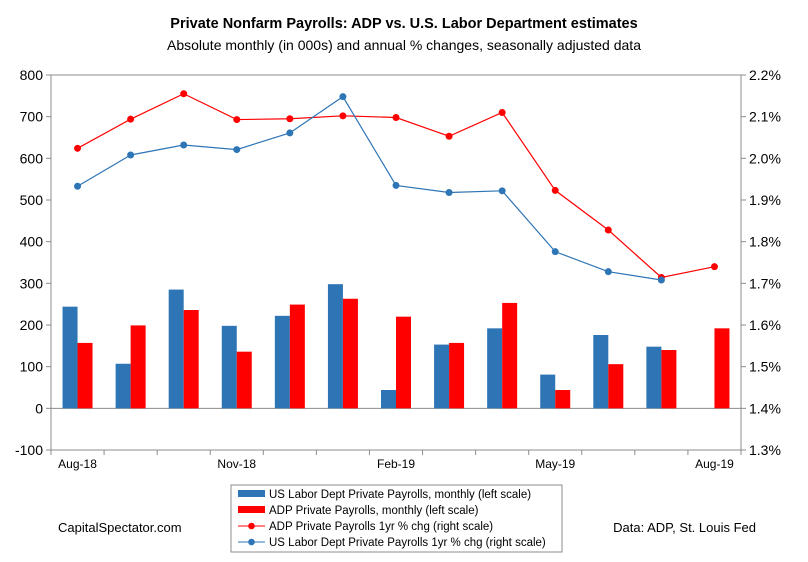 This screenshot has height=562, width=808. Describe the element at coordinates (765, 158) in the screenshot. I see `right-axis-tick-label: 2.0%` at that location.